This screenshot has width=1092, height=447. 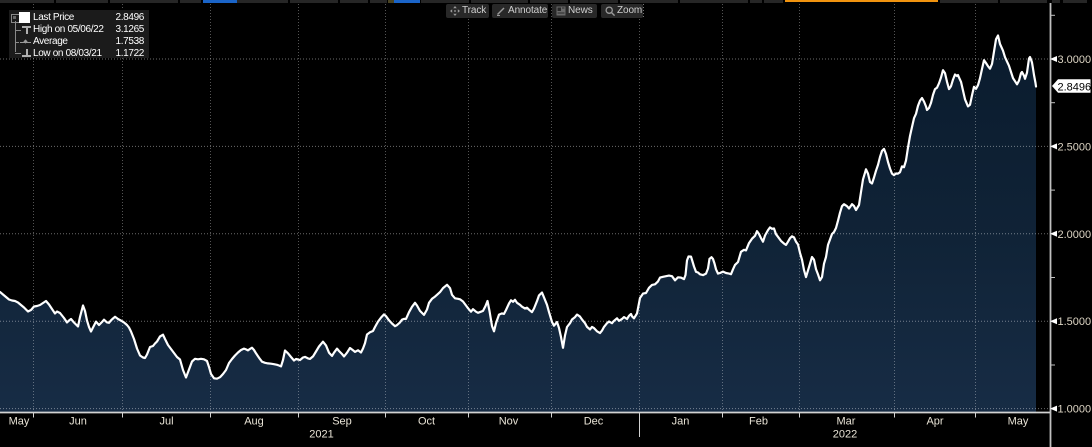 I want to click on svg-text: 3.0000, so click(x=1075, y=60).